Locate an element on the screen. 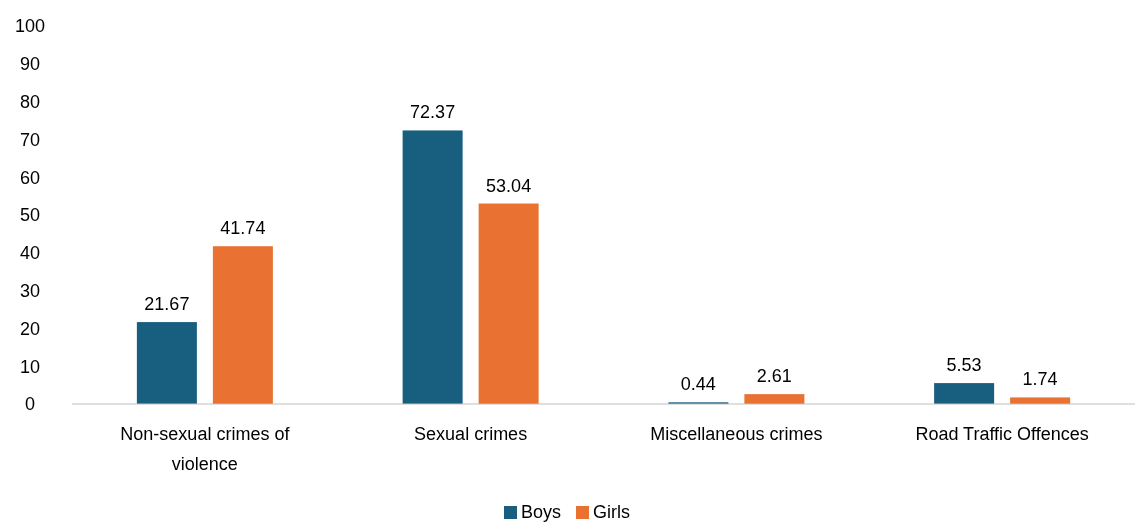 The width and height of the screenshot is (1135, 525). y-tick-label: 70 is located at coordinates (30, 139).